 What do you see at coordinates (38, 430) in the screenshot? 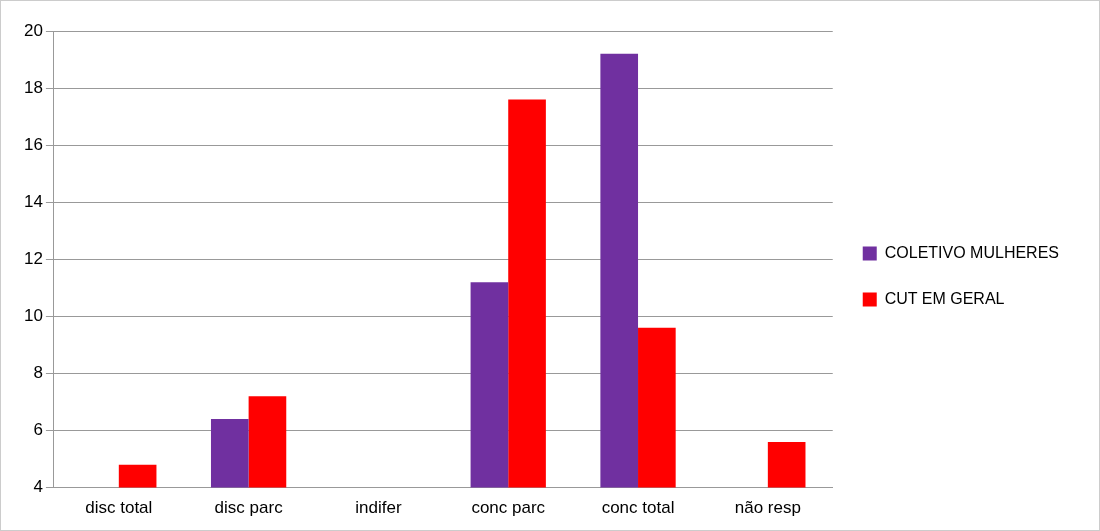
I see `y-tick-label: 6` at bounding box center [38, 430].